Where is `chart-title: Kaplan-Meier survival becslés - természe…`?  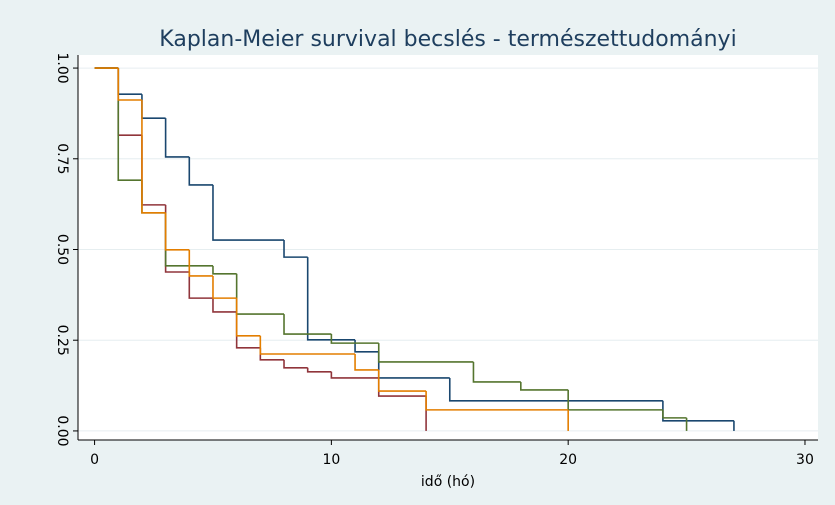 chart-title: Kaplan-Meier survival becslés - természe… is located at coordinates (447, 39).